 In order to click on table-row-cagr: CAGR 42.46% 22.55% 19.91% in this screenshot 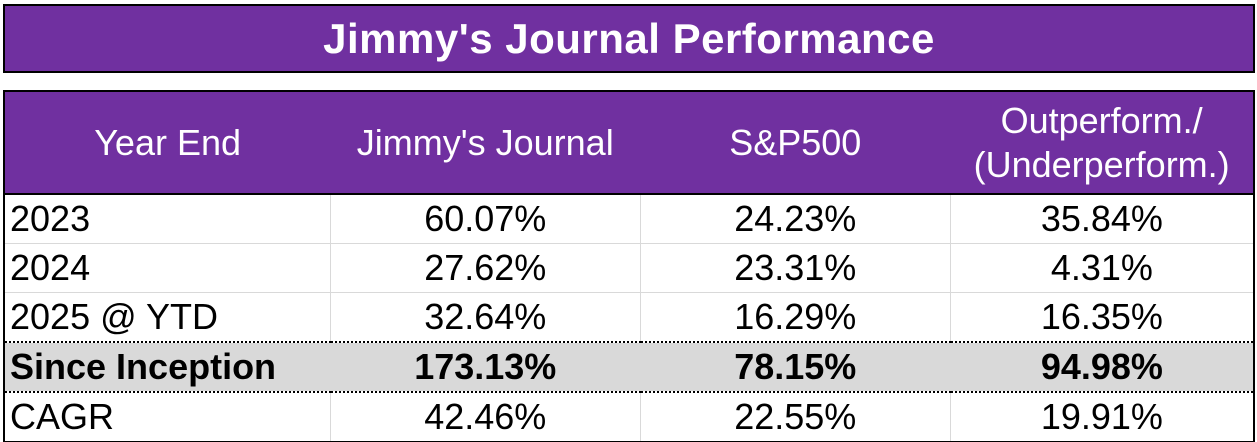, I will do `click(629, 416)`.